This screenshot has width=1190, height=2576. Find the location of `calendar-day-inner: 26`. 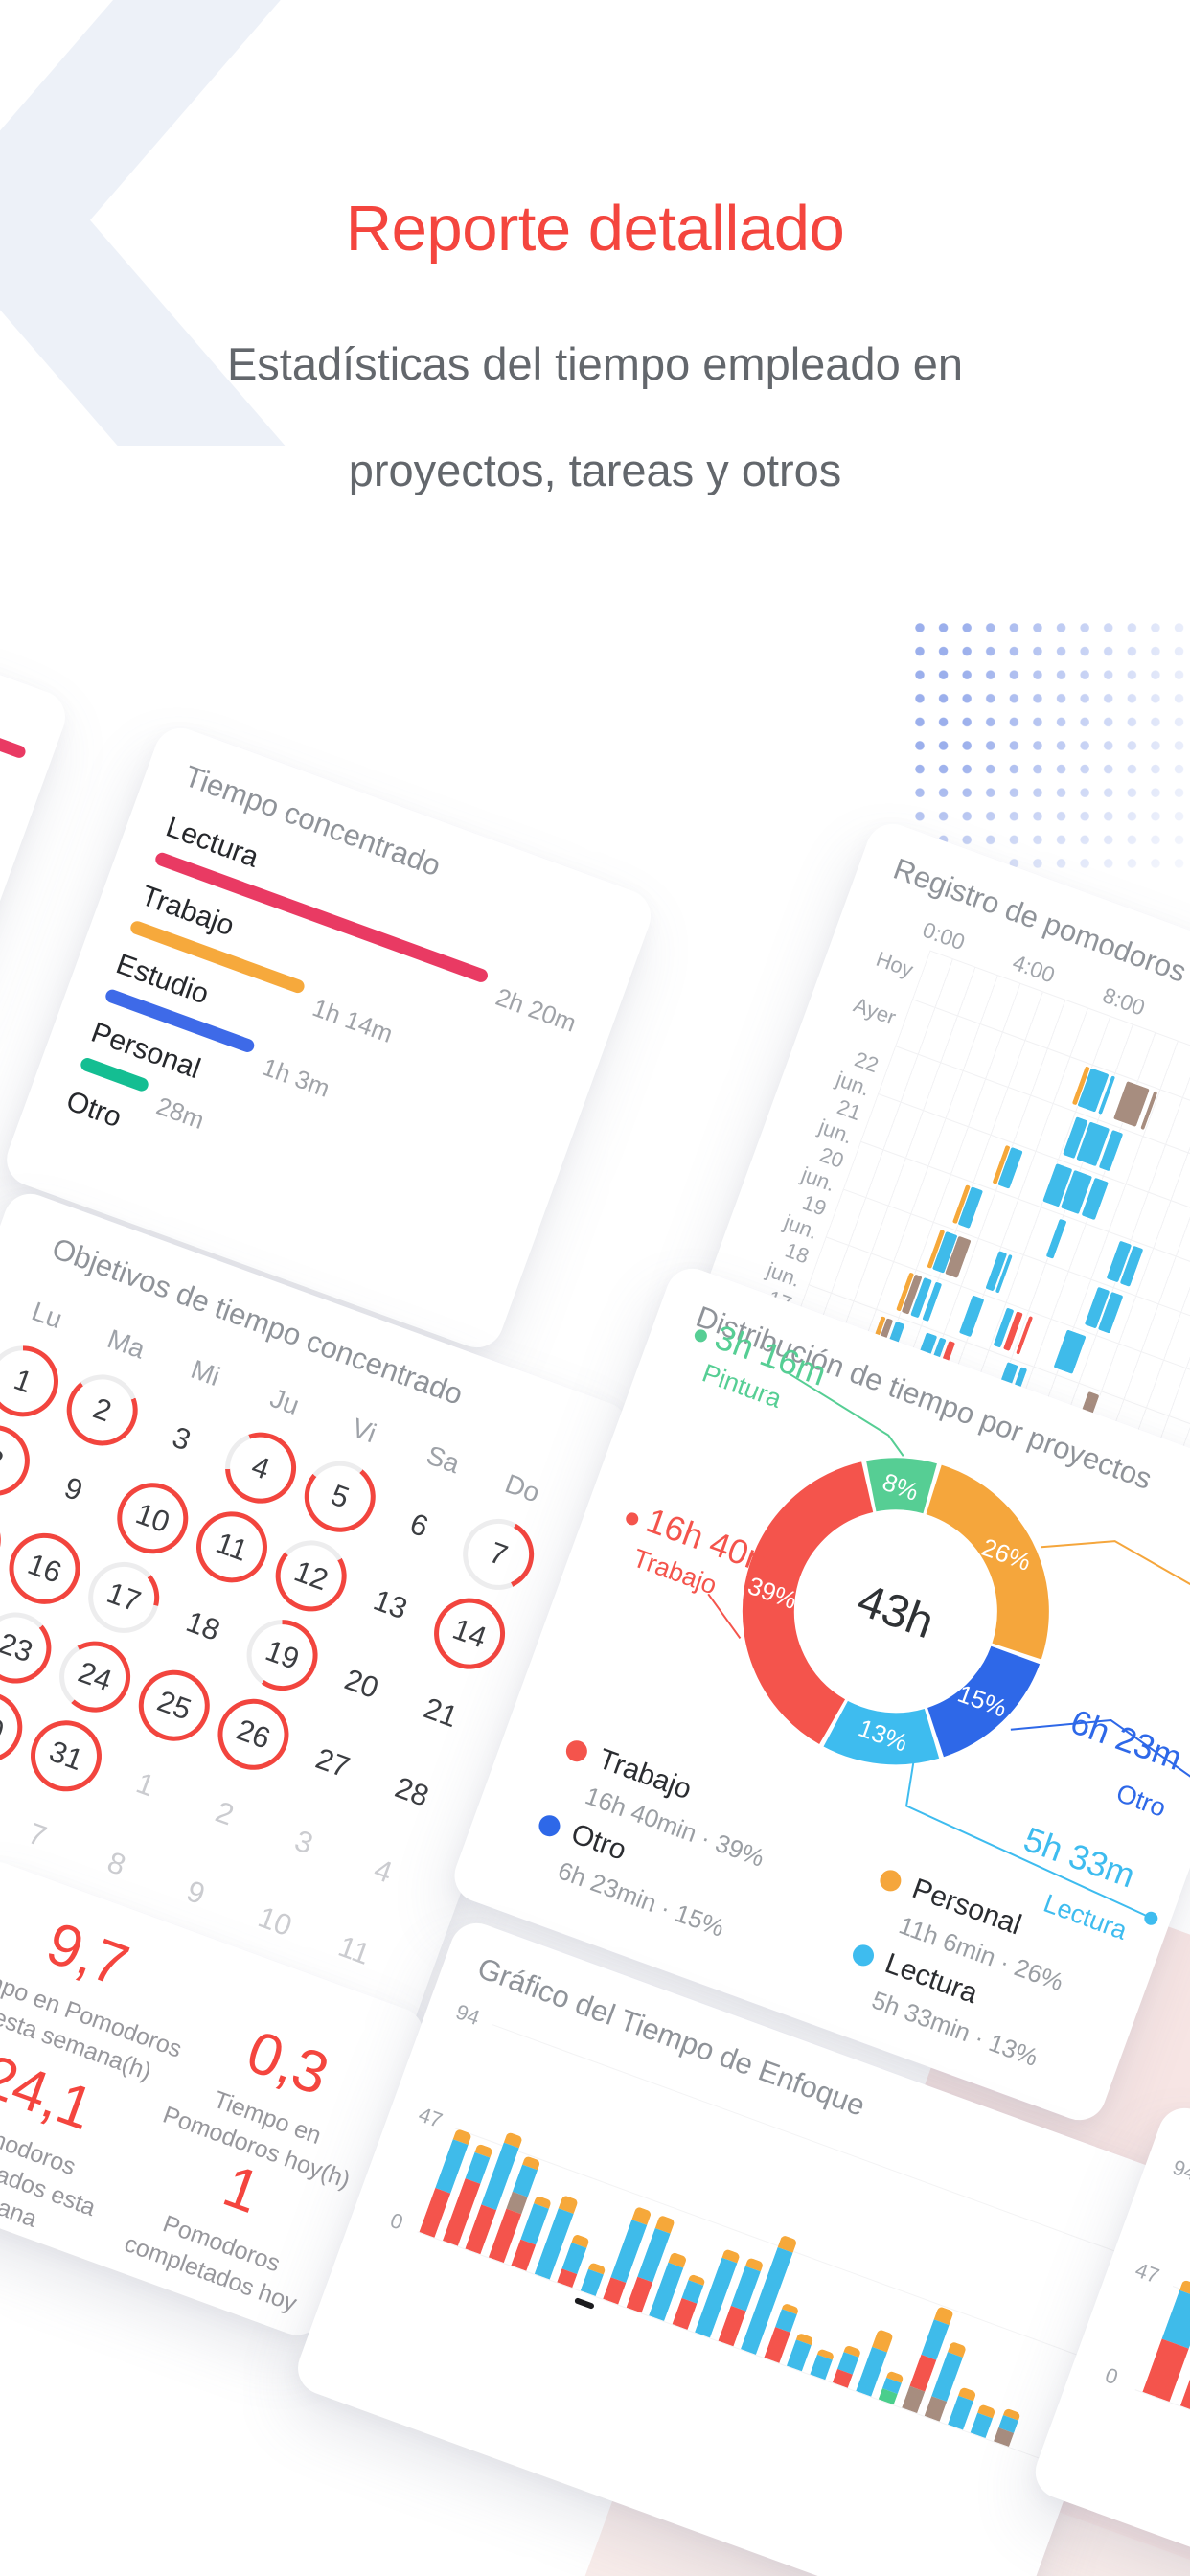

calendar-day-inner: 26 is located at coordinates (254, 1734).